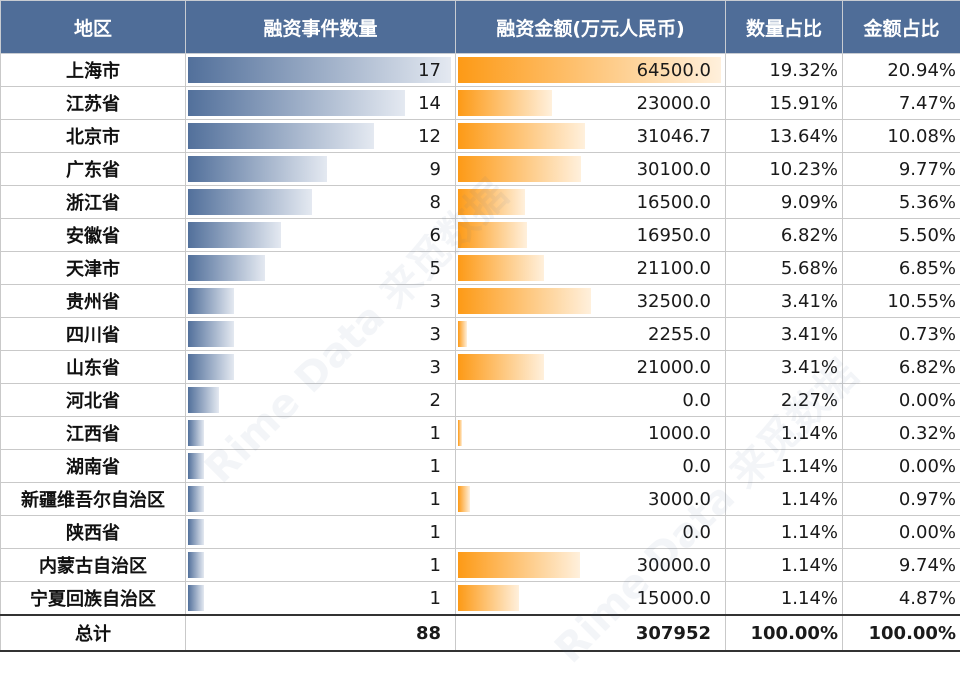  What do you see at coordinates (590, 334) in the screenshot?
I see `amount-value: 2255.0` at bounding box center [590, 334].